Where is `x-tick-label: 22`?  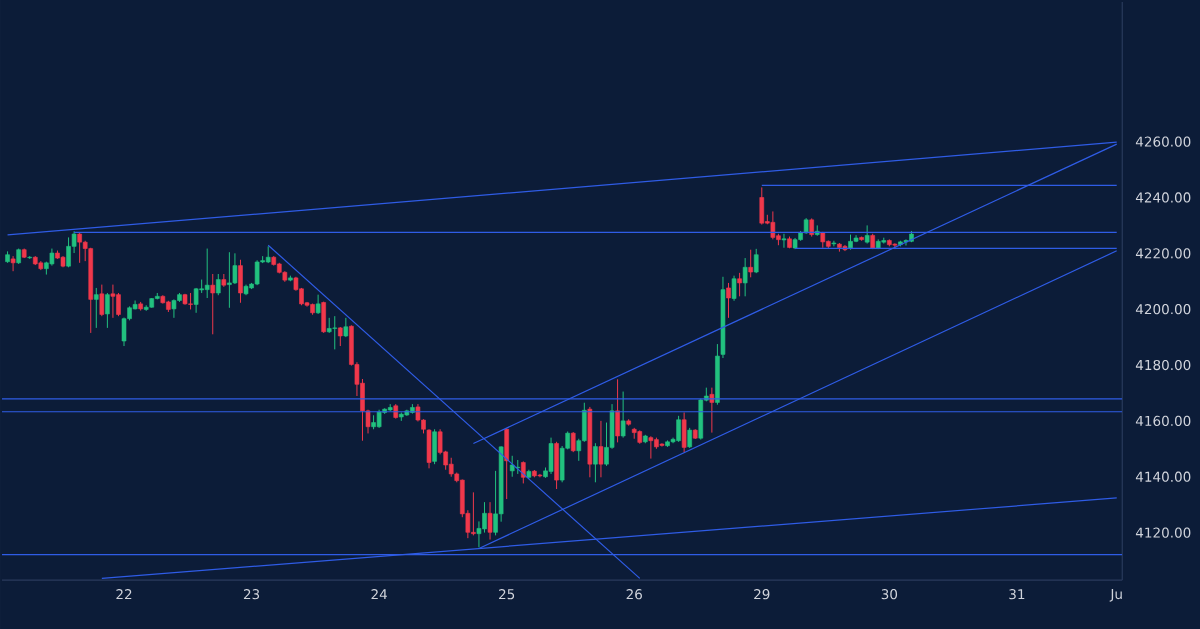
x-tick-label: 22 is located at coordinates (124, 594).